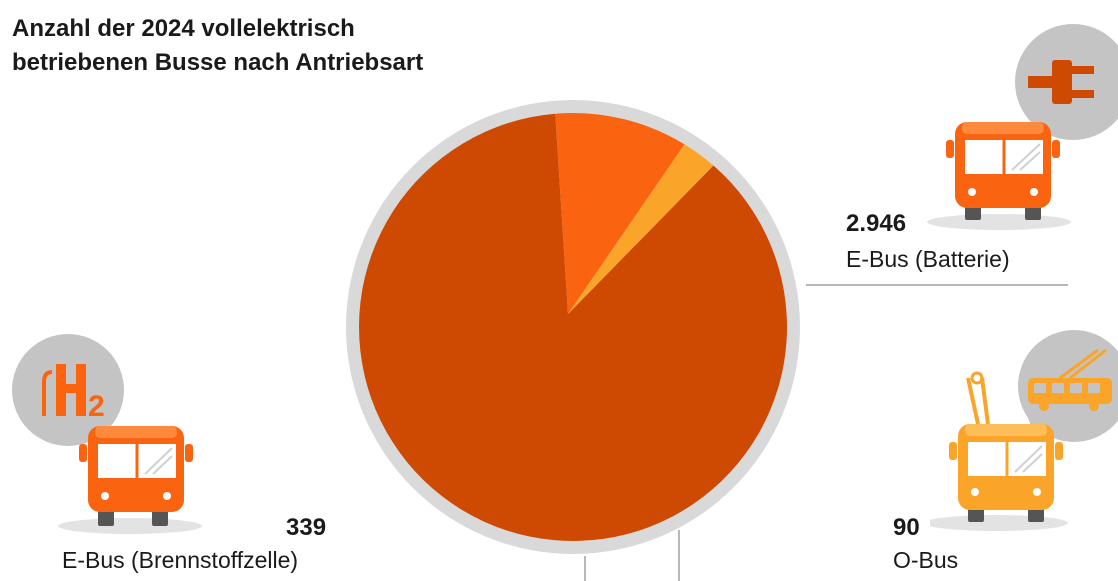 The width and height of the screenshot is (1118, 581). What do you see at coordinates (73, 393) in the screenshot?
I see `hydrogen-h2-icon: 2` at bounding box center [73, 393].